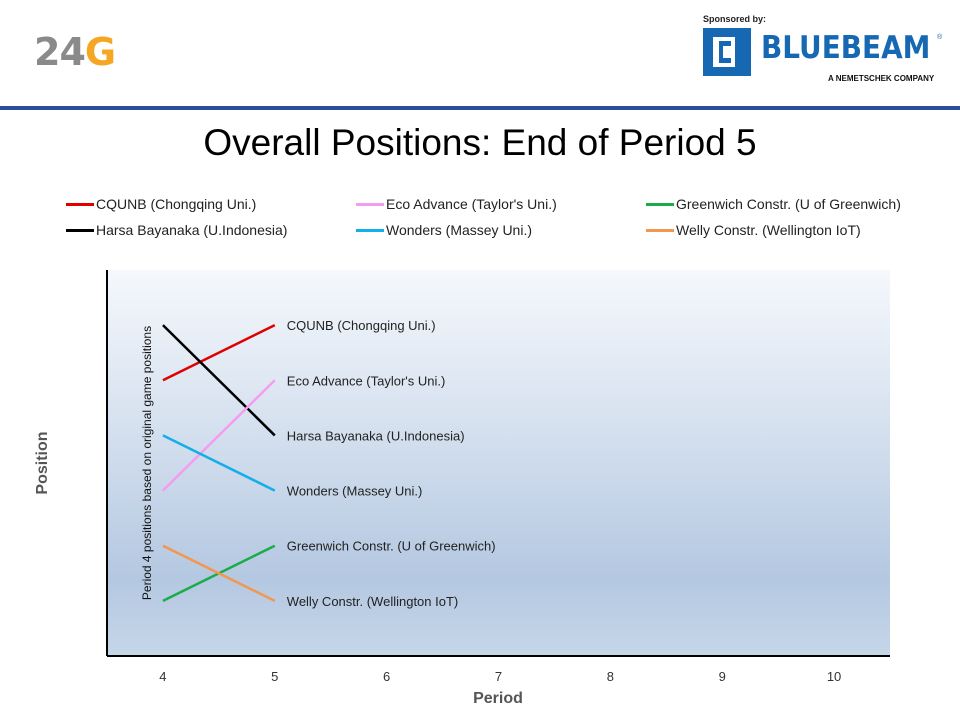  I want to click on series-end-label: Welly Constr. (Wellington IoT), so click(372, 601).